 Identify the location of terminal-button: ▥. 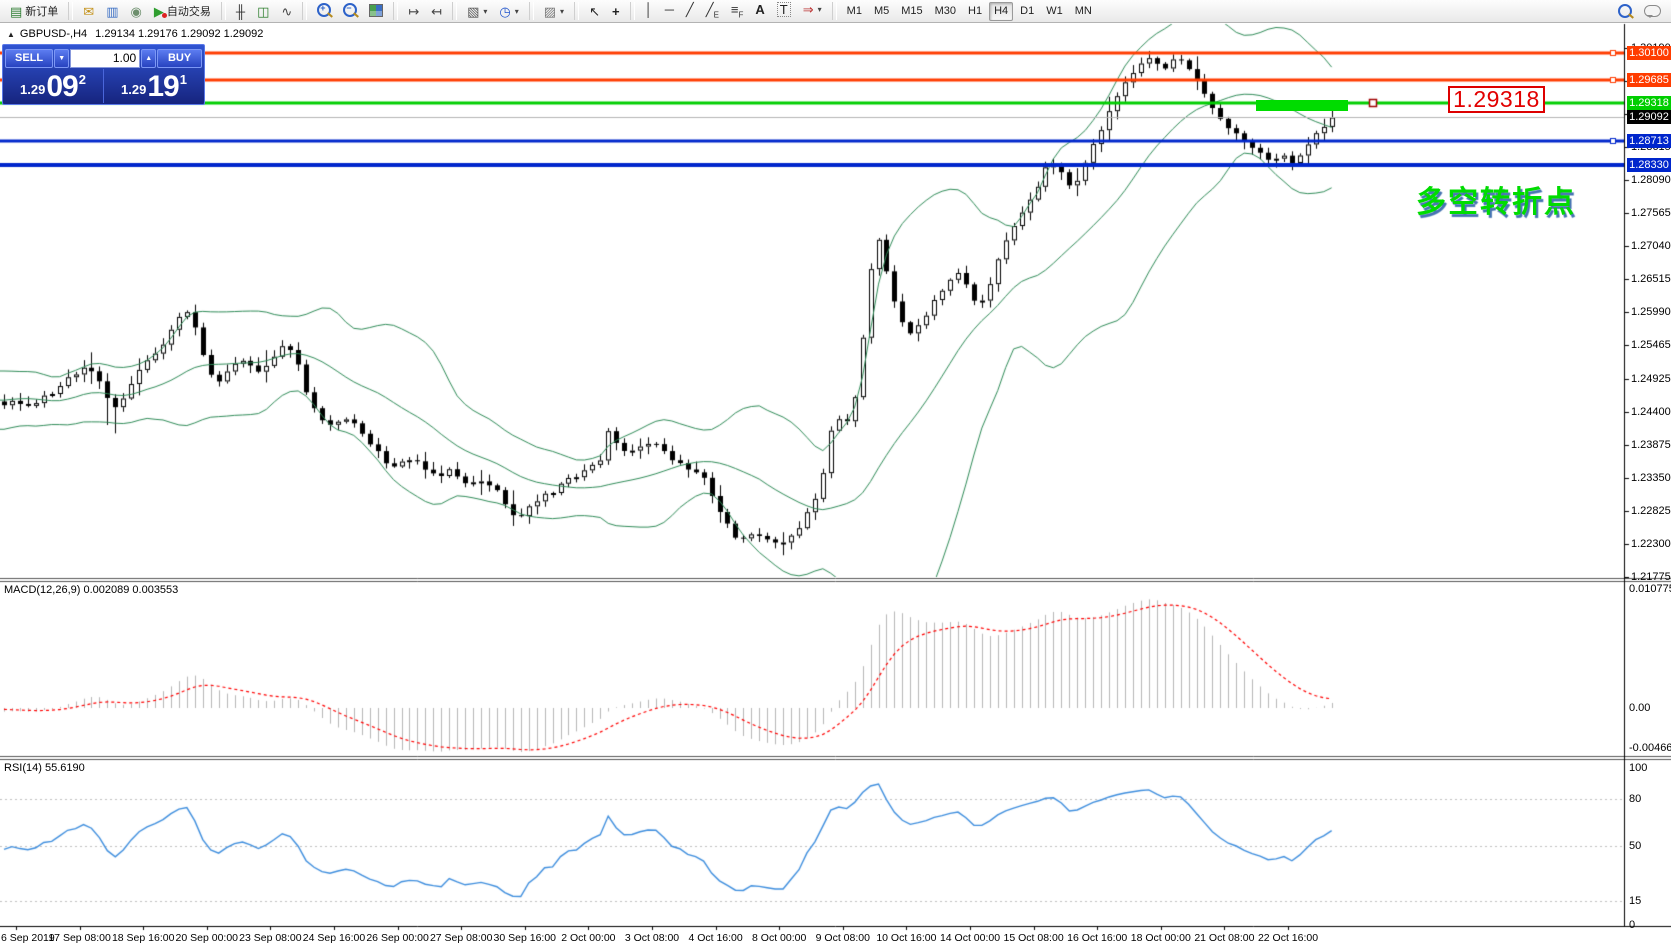
(112, 11).